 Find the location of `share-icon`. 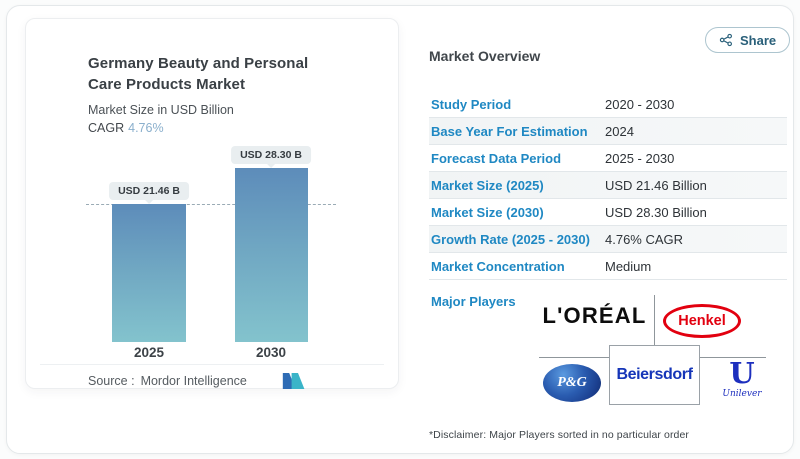

share-icon is located at coordinates (725, 40).